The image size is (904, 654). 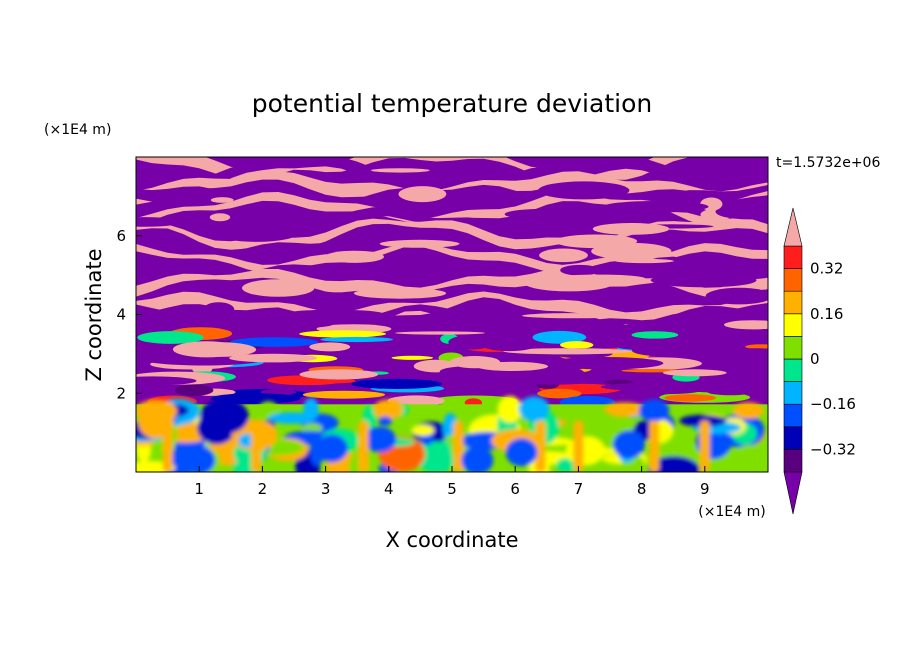 I want to click on x-unit-label: (×1E4 m), so click(x=731, y=512).